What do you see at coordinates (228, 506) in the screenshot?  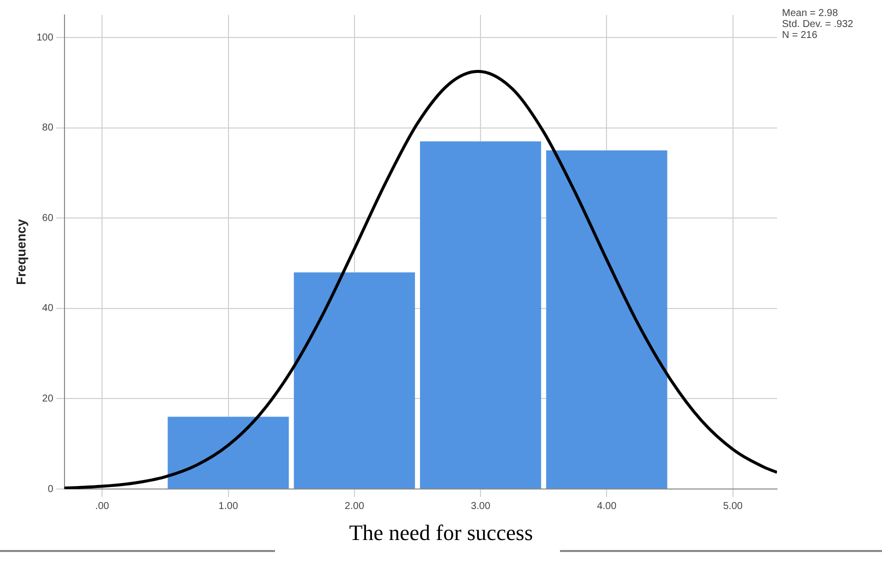 I see `x-tick-label: 1.00` at bounding box center [228, 506].